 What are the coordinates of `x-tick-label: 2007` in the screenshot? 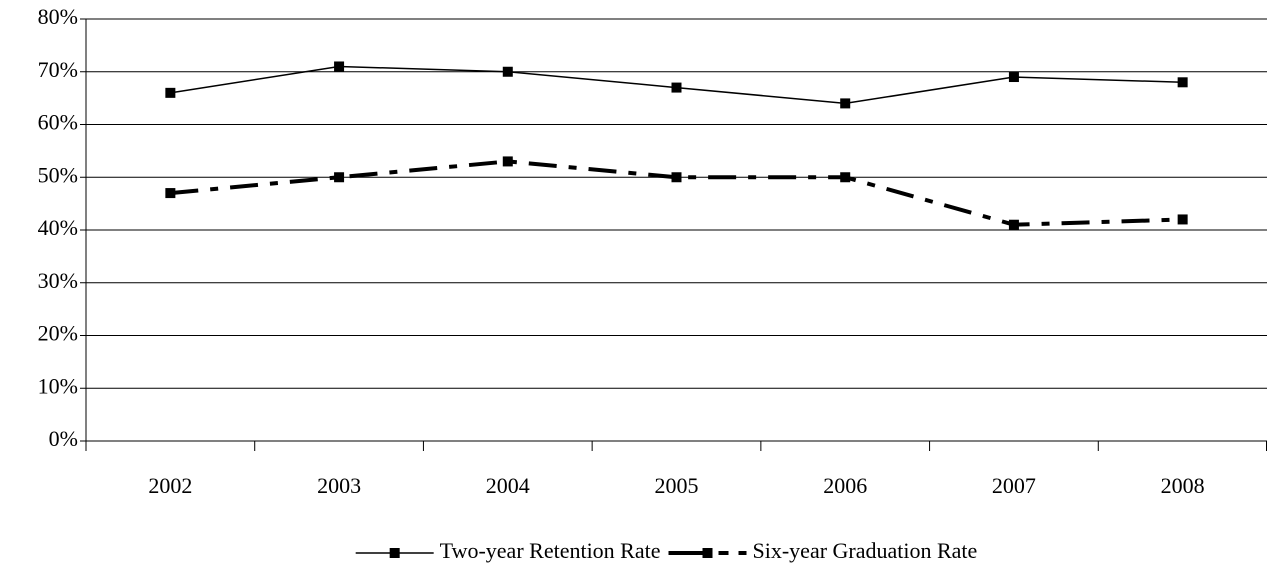 It's located at (1014, 485).